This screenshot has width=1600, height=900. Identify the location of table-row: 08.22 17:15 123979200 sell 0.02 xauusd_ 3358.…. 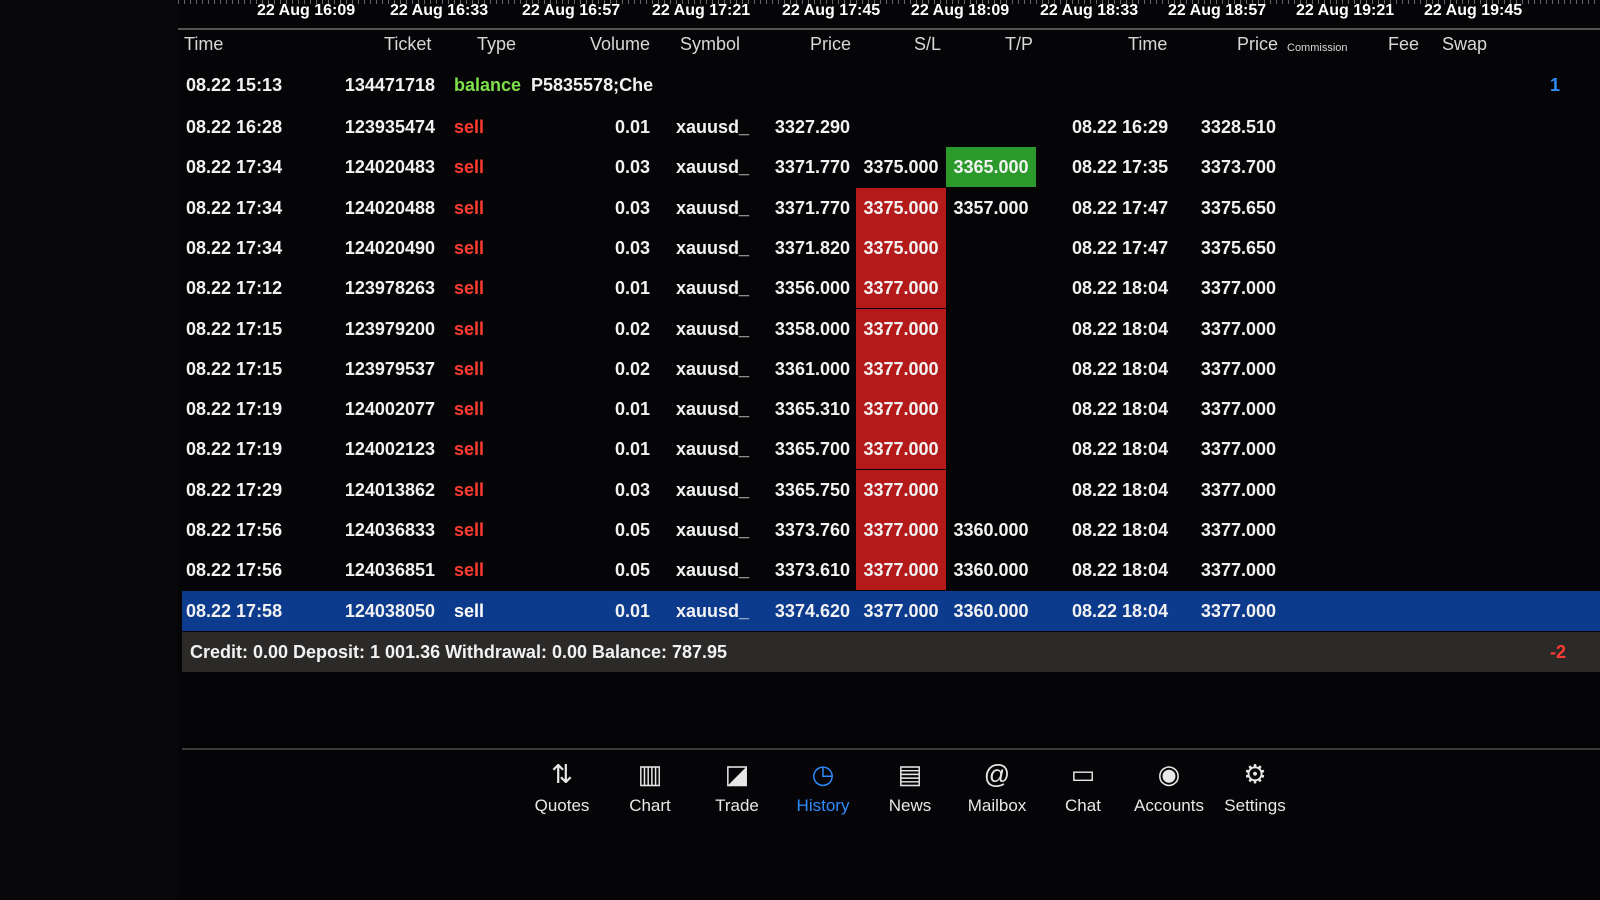
(891, 328).